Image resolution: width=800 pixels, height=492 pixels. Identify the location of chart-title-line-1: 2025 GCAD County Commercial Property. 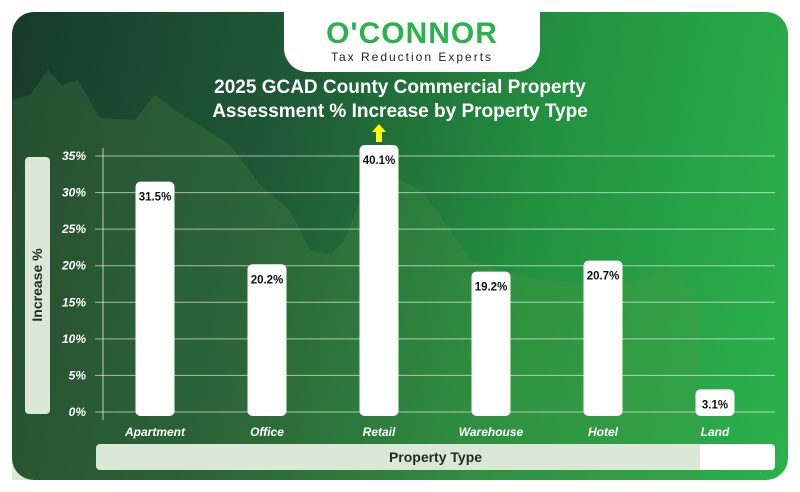
(400, 87).